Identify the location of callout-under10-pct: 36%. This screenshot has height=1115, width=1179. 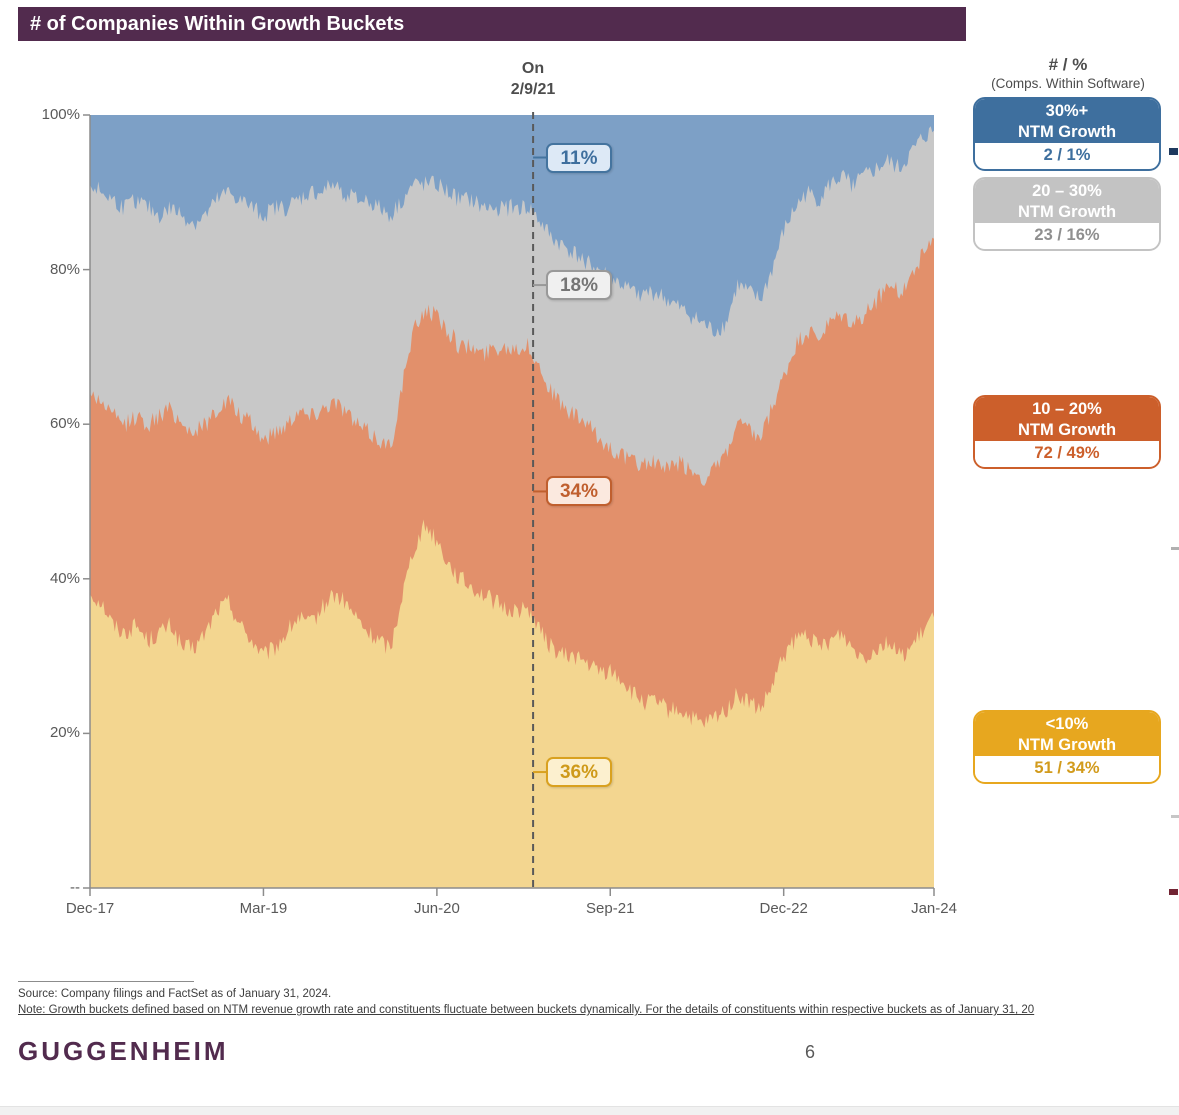
(579, 772).